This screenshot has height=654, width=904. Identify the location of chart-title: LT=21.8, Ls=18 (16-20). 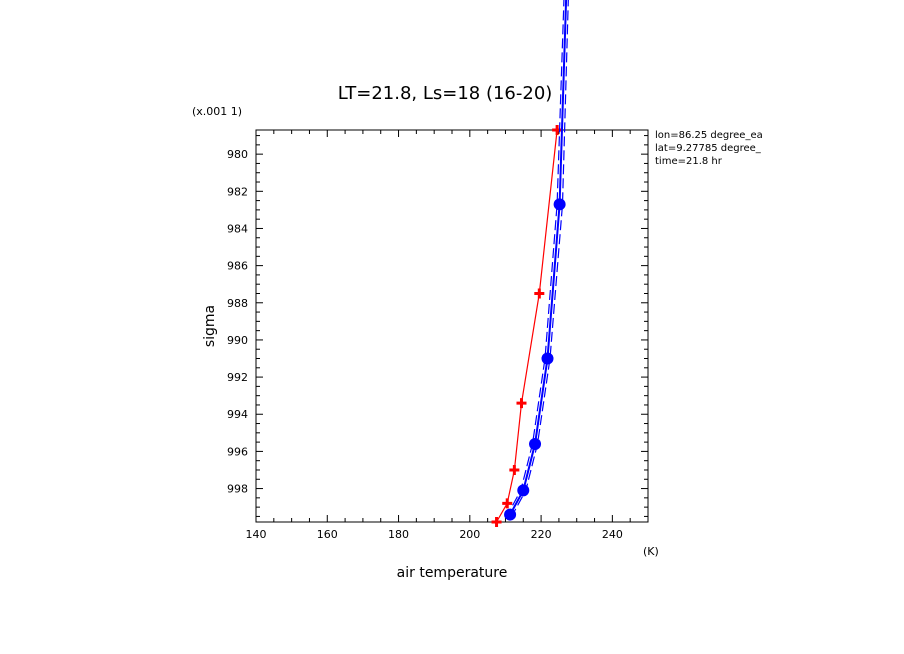
(445, 93).